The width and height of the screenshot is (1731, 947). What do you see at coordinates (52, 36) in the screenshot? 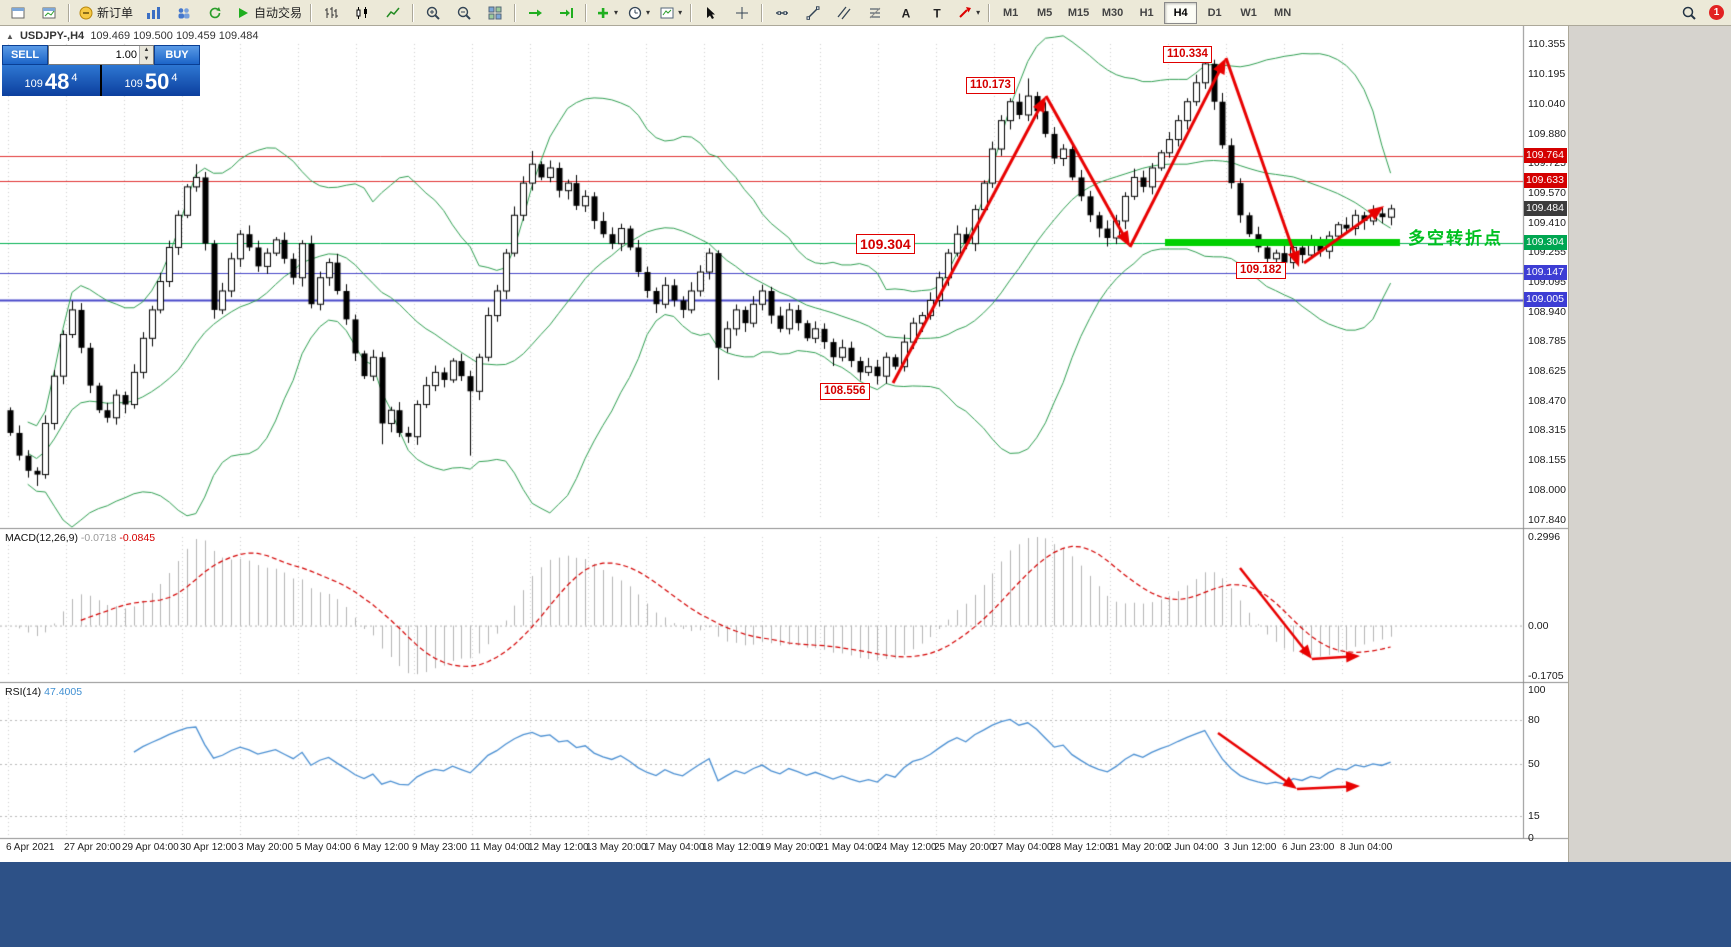
I see `symbol-title: USDJPY-,H4` at bounding box center [52, 36].